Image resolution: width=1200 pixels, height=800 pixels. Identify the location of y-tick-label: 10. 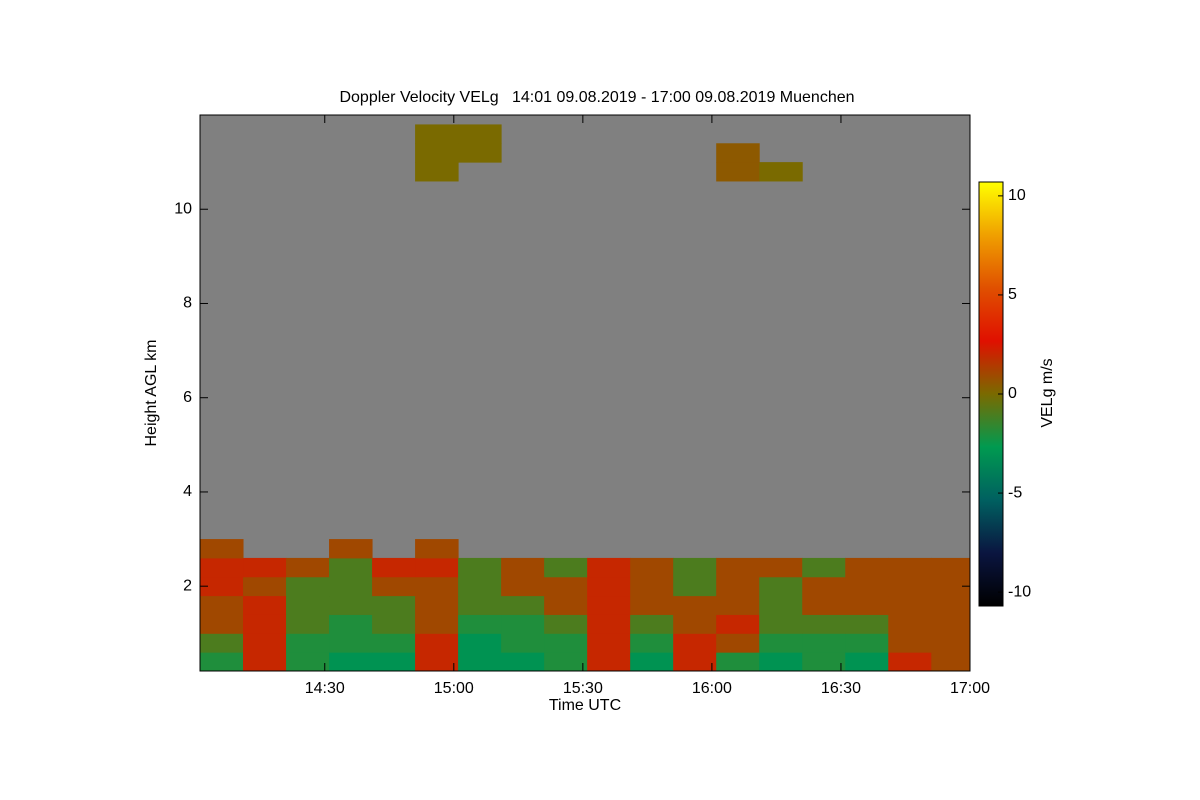
(183, 208).